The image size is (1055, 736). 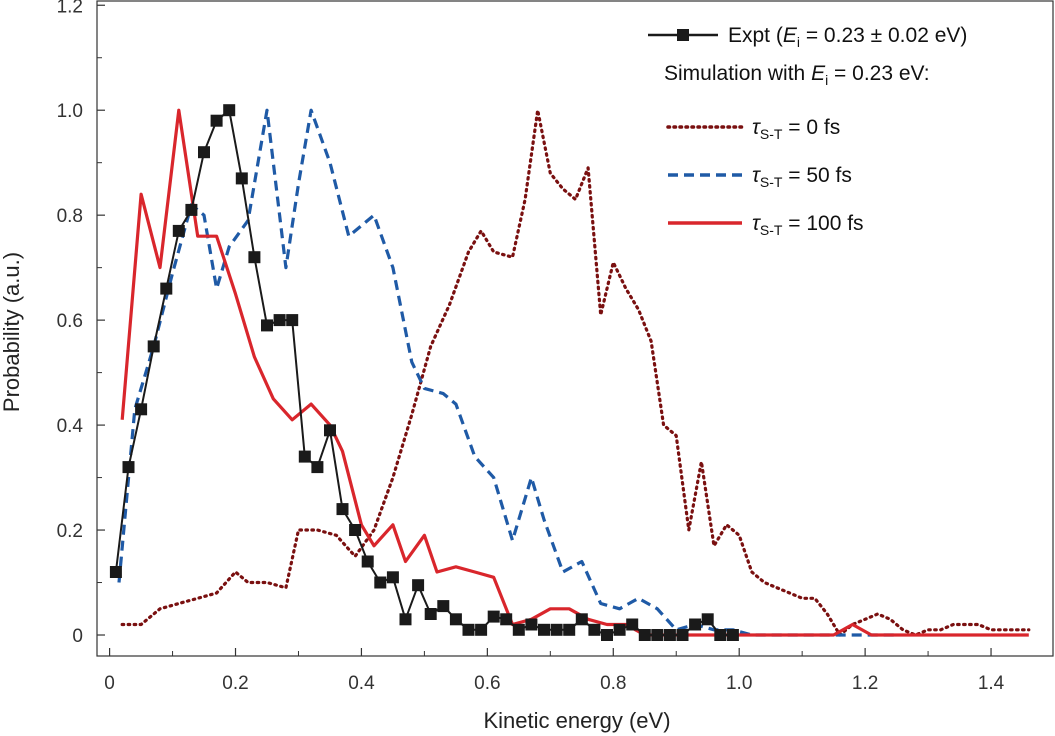 I want to click on x-axis-title: Kinetic energy (eV), so click(x=576, y=720).